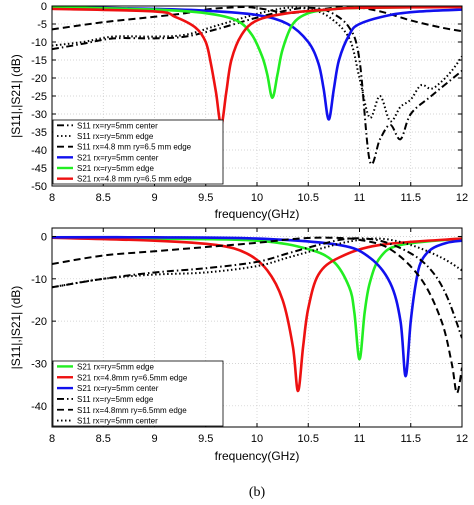 Image resolution: width=474 pixels, height=505 pixels. I want to click on y-tick-label: -45, so click(39, 169).